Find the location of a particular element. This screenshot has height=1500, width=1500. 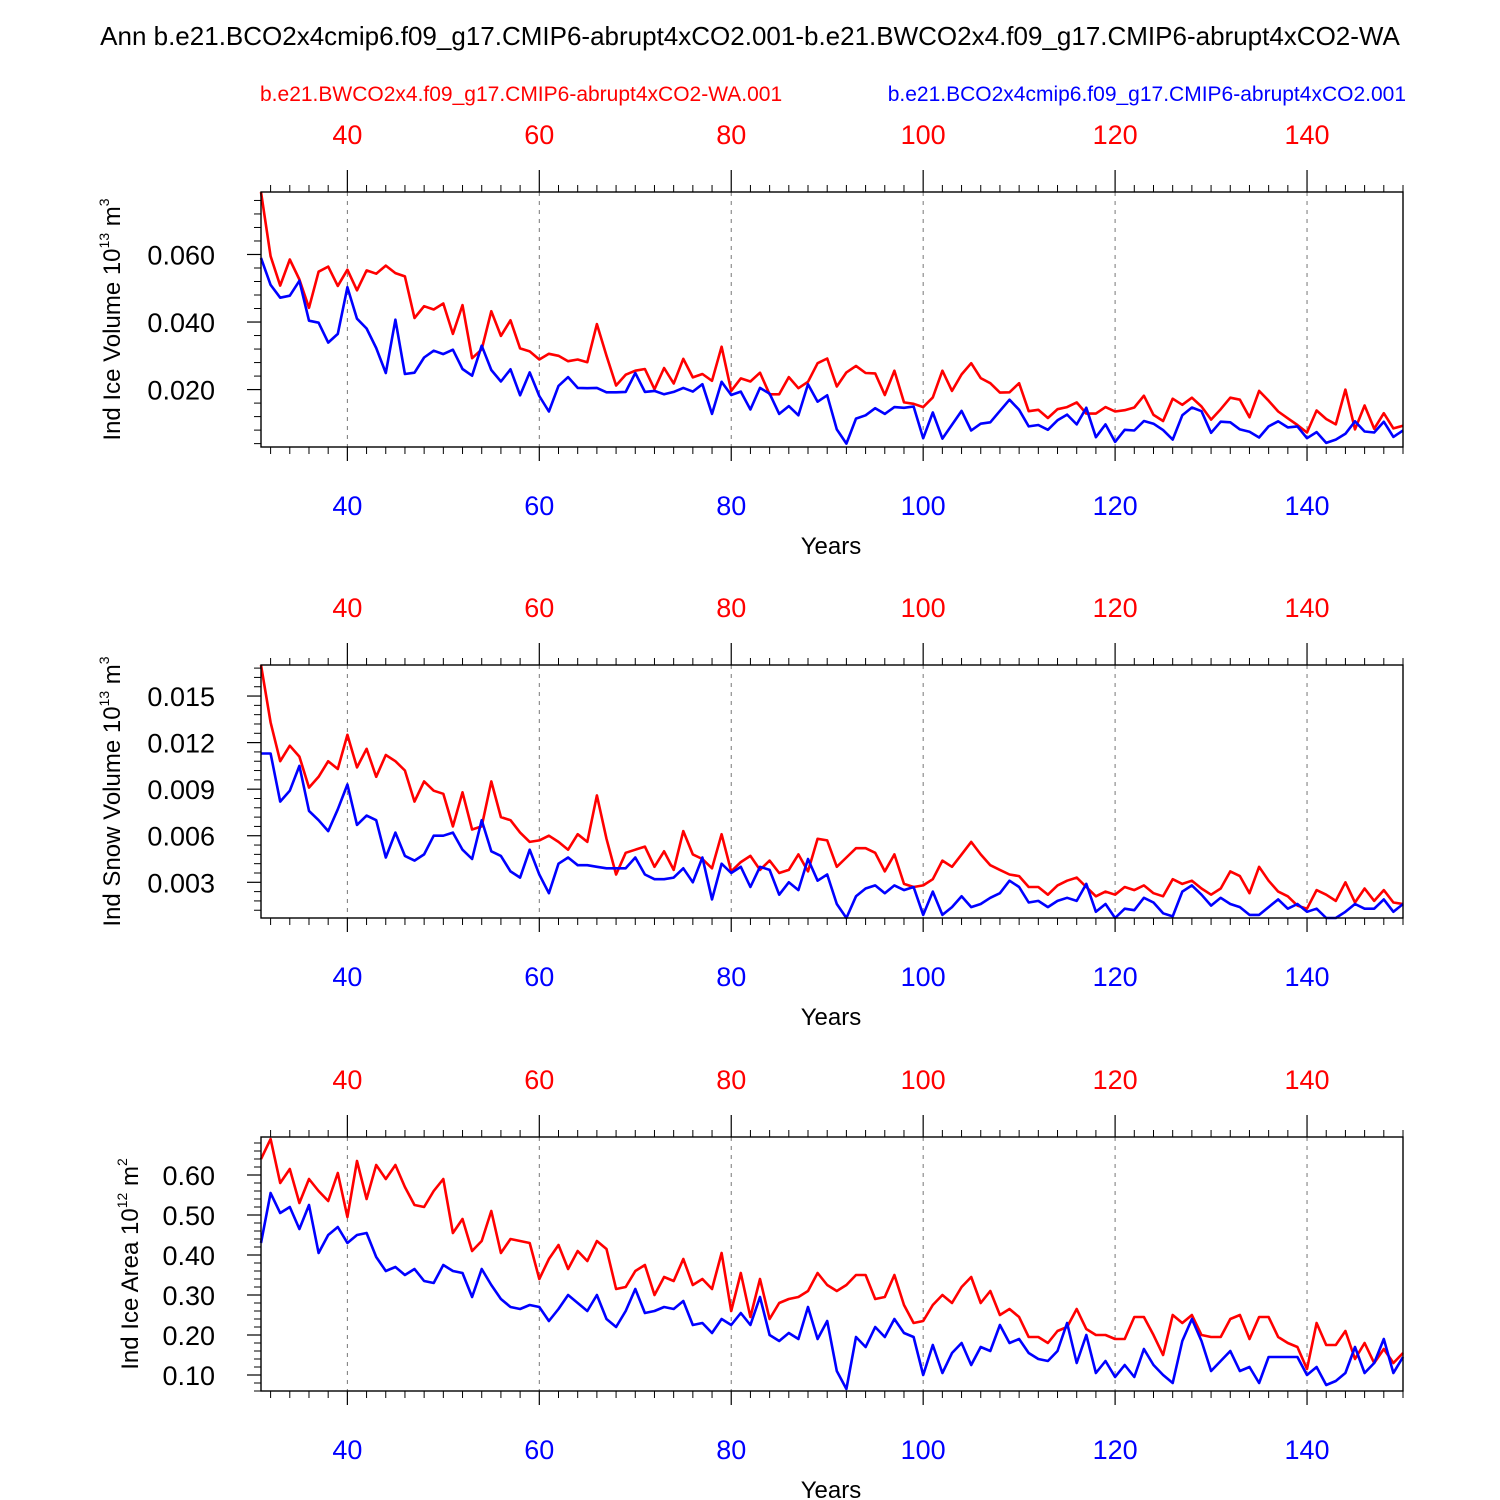

y-tick-label: 0.10 is located at coordinates (188, 1376).